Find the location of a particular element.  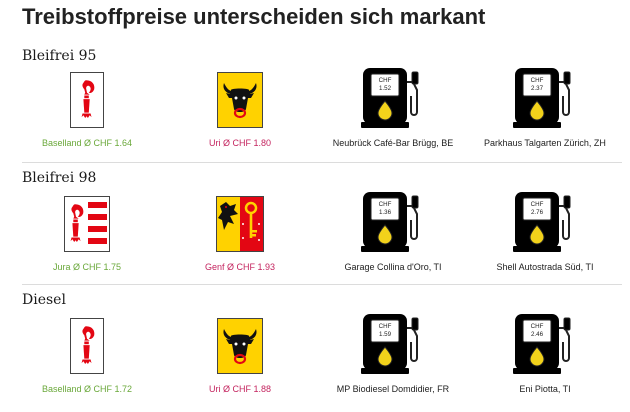

expensive-canton-cell: Genf Ø CHF 1.93 is located at coordinates (240, 234).